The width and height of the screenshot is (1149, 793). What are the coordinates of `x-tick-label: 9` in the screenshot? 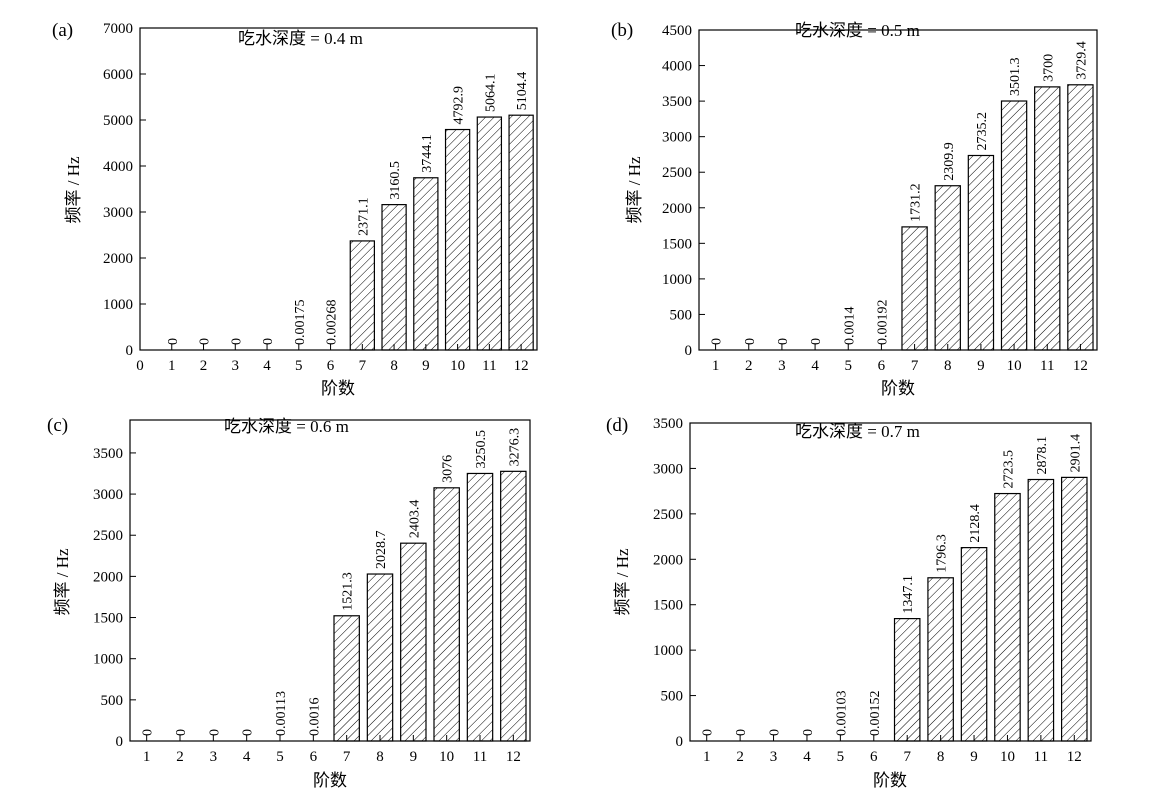 It's located at (981, 366).